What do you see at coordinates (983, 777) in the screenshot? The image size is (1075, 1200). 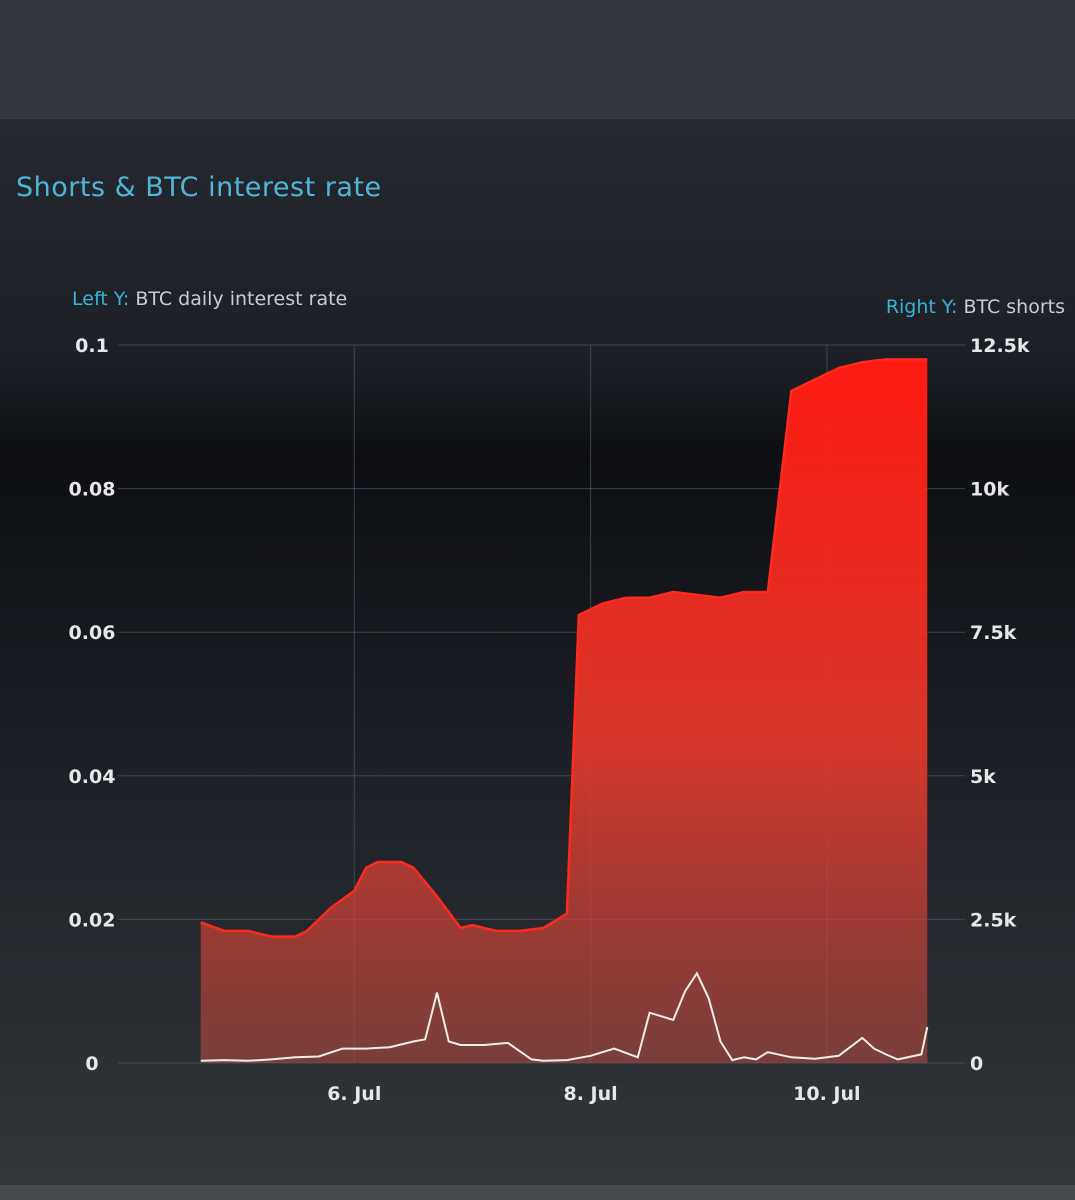 I see `right-y-tick-label: 5k` at bounding box center [983, 777].